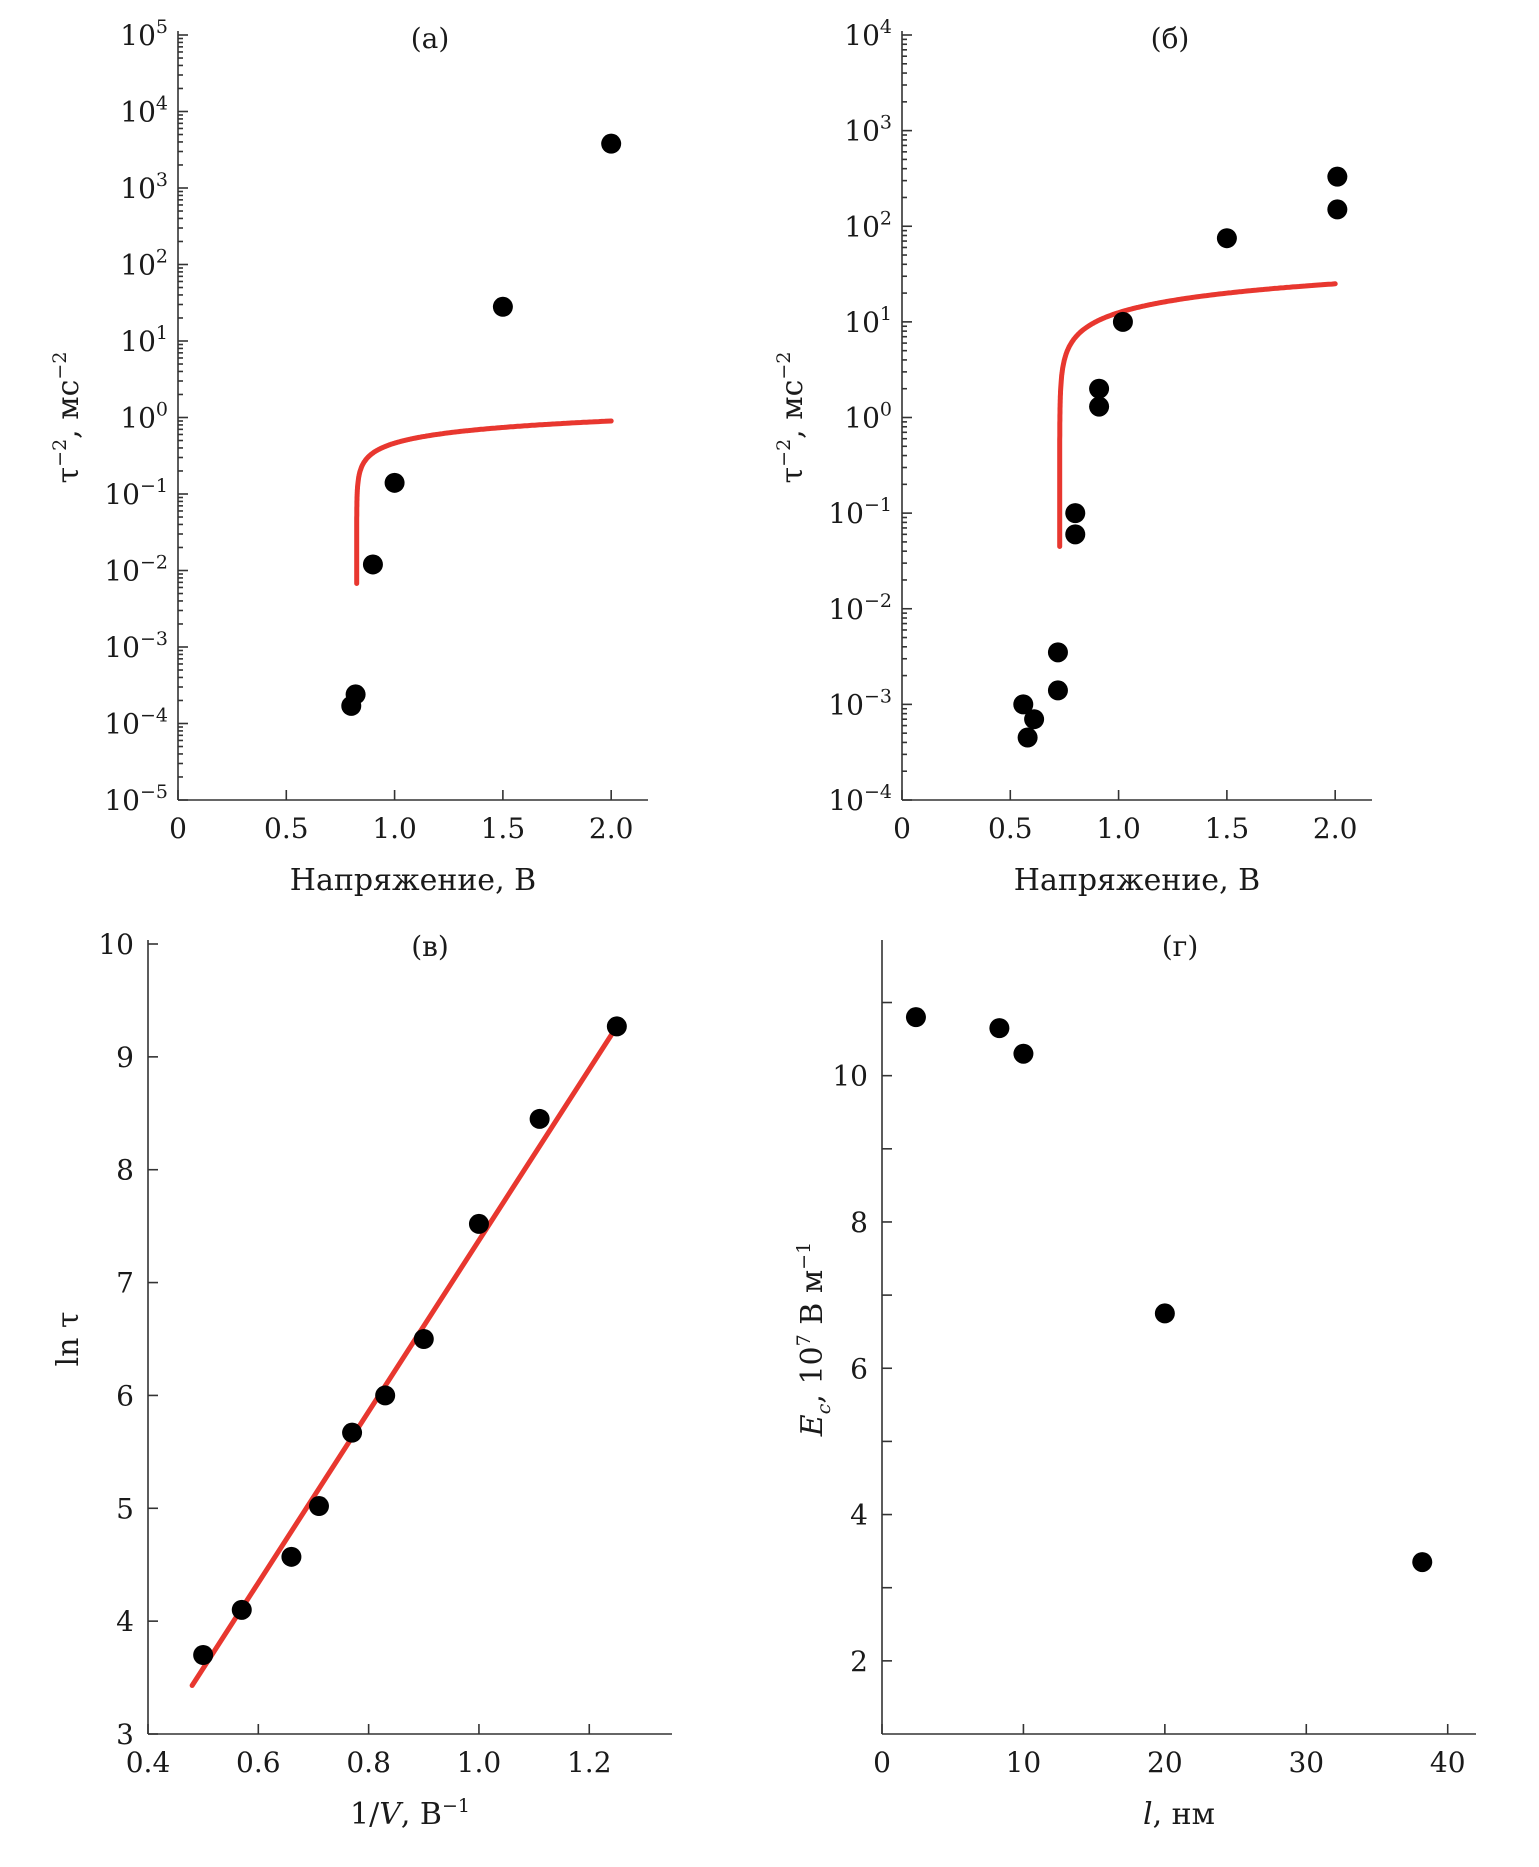 This screenshot has width=1539, height=1867. Describe the element at coordinates (125, 1508) in the screenshot. I see `y-tick-label: 5` at that location.